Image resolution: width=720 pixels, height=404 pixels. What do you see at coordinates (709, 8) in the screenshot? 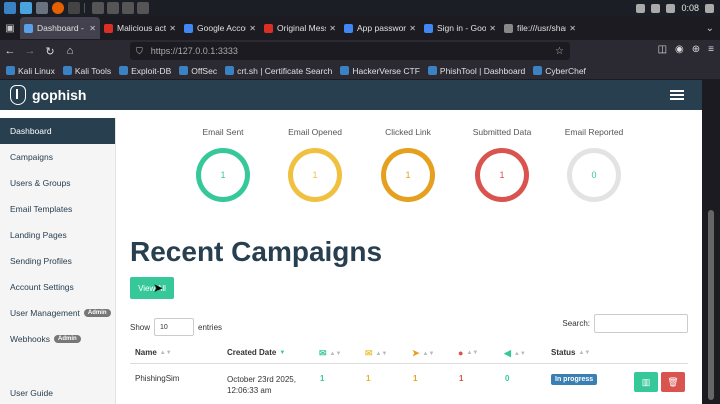
I see `power-icon` at bounding box center [709, 8].